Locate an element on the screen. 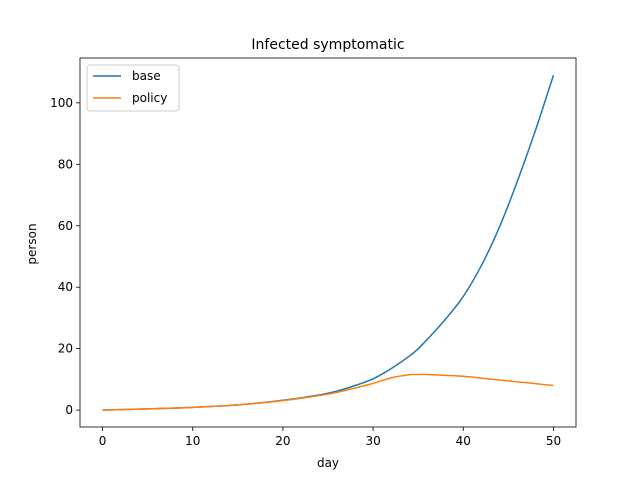 Image resolution: width=640 pixels, height=480 pixels. legend: base policy is located at coordinates (133, 88).